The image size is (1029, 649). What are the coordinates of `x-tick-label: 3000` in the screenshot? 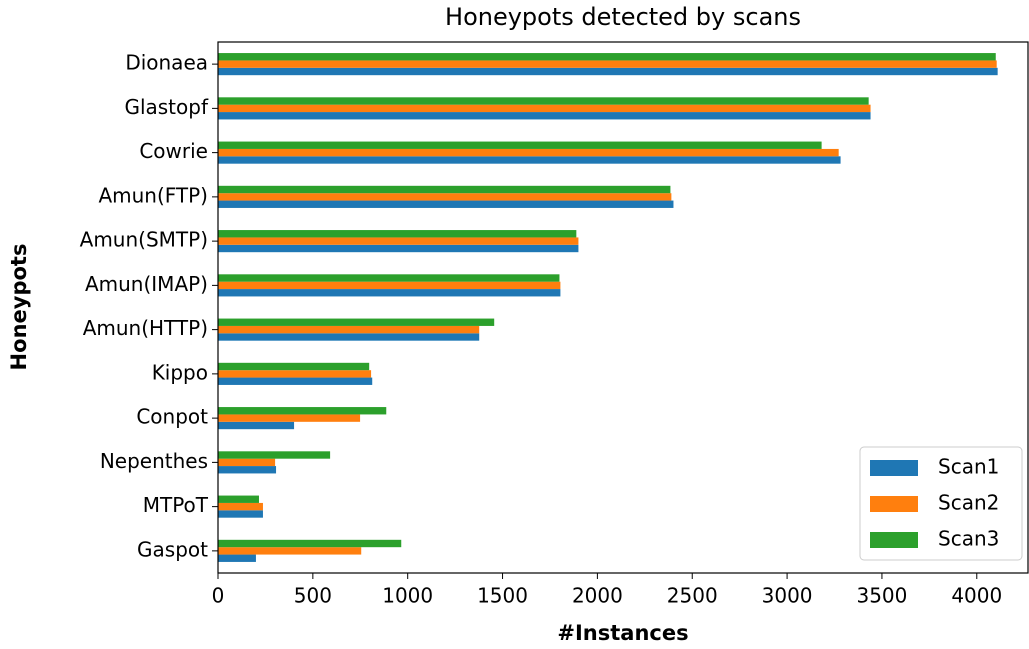 It's located at (787, 596).